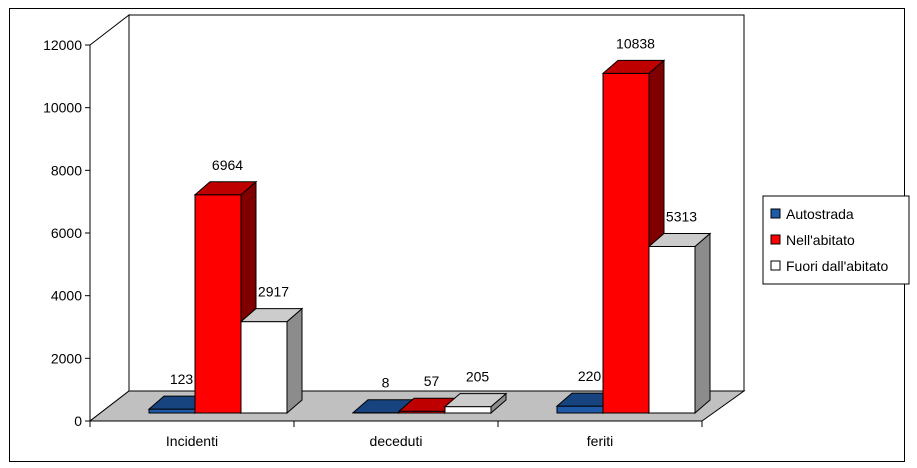  Describe the element at coordinates (66, 358) in the screenshot. I see `y-tick-label: 2000` at that location.